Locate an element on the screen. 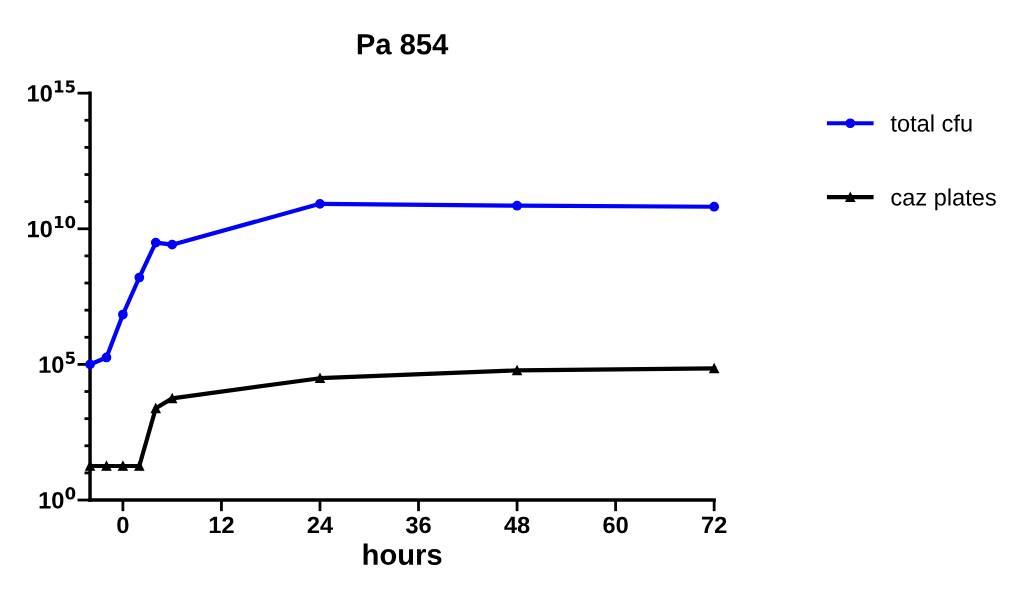  x-axis-title: hours is located at coordinates (402, 554).